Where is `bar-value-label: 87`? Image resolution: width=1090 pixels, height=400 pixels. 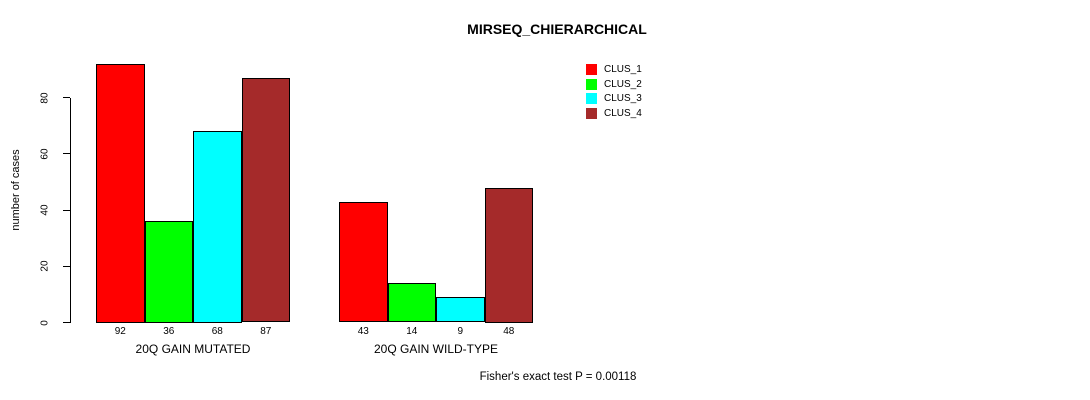 bar-value-label: 87 is located at coordinates (266, 331).